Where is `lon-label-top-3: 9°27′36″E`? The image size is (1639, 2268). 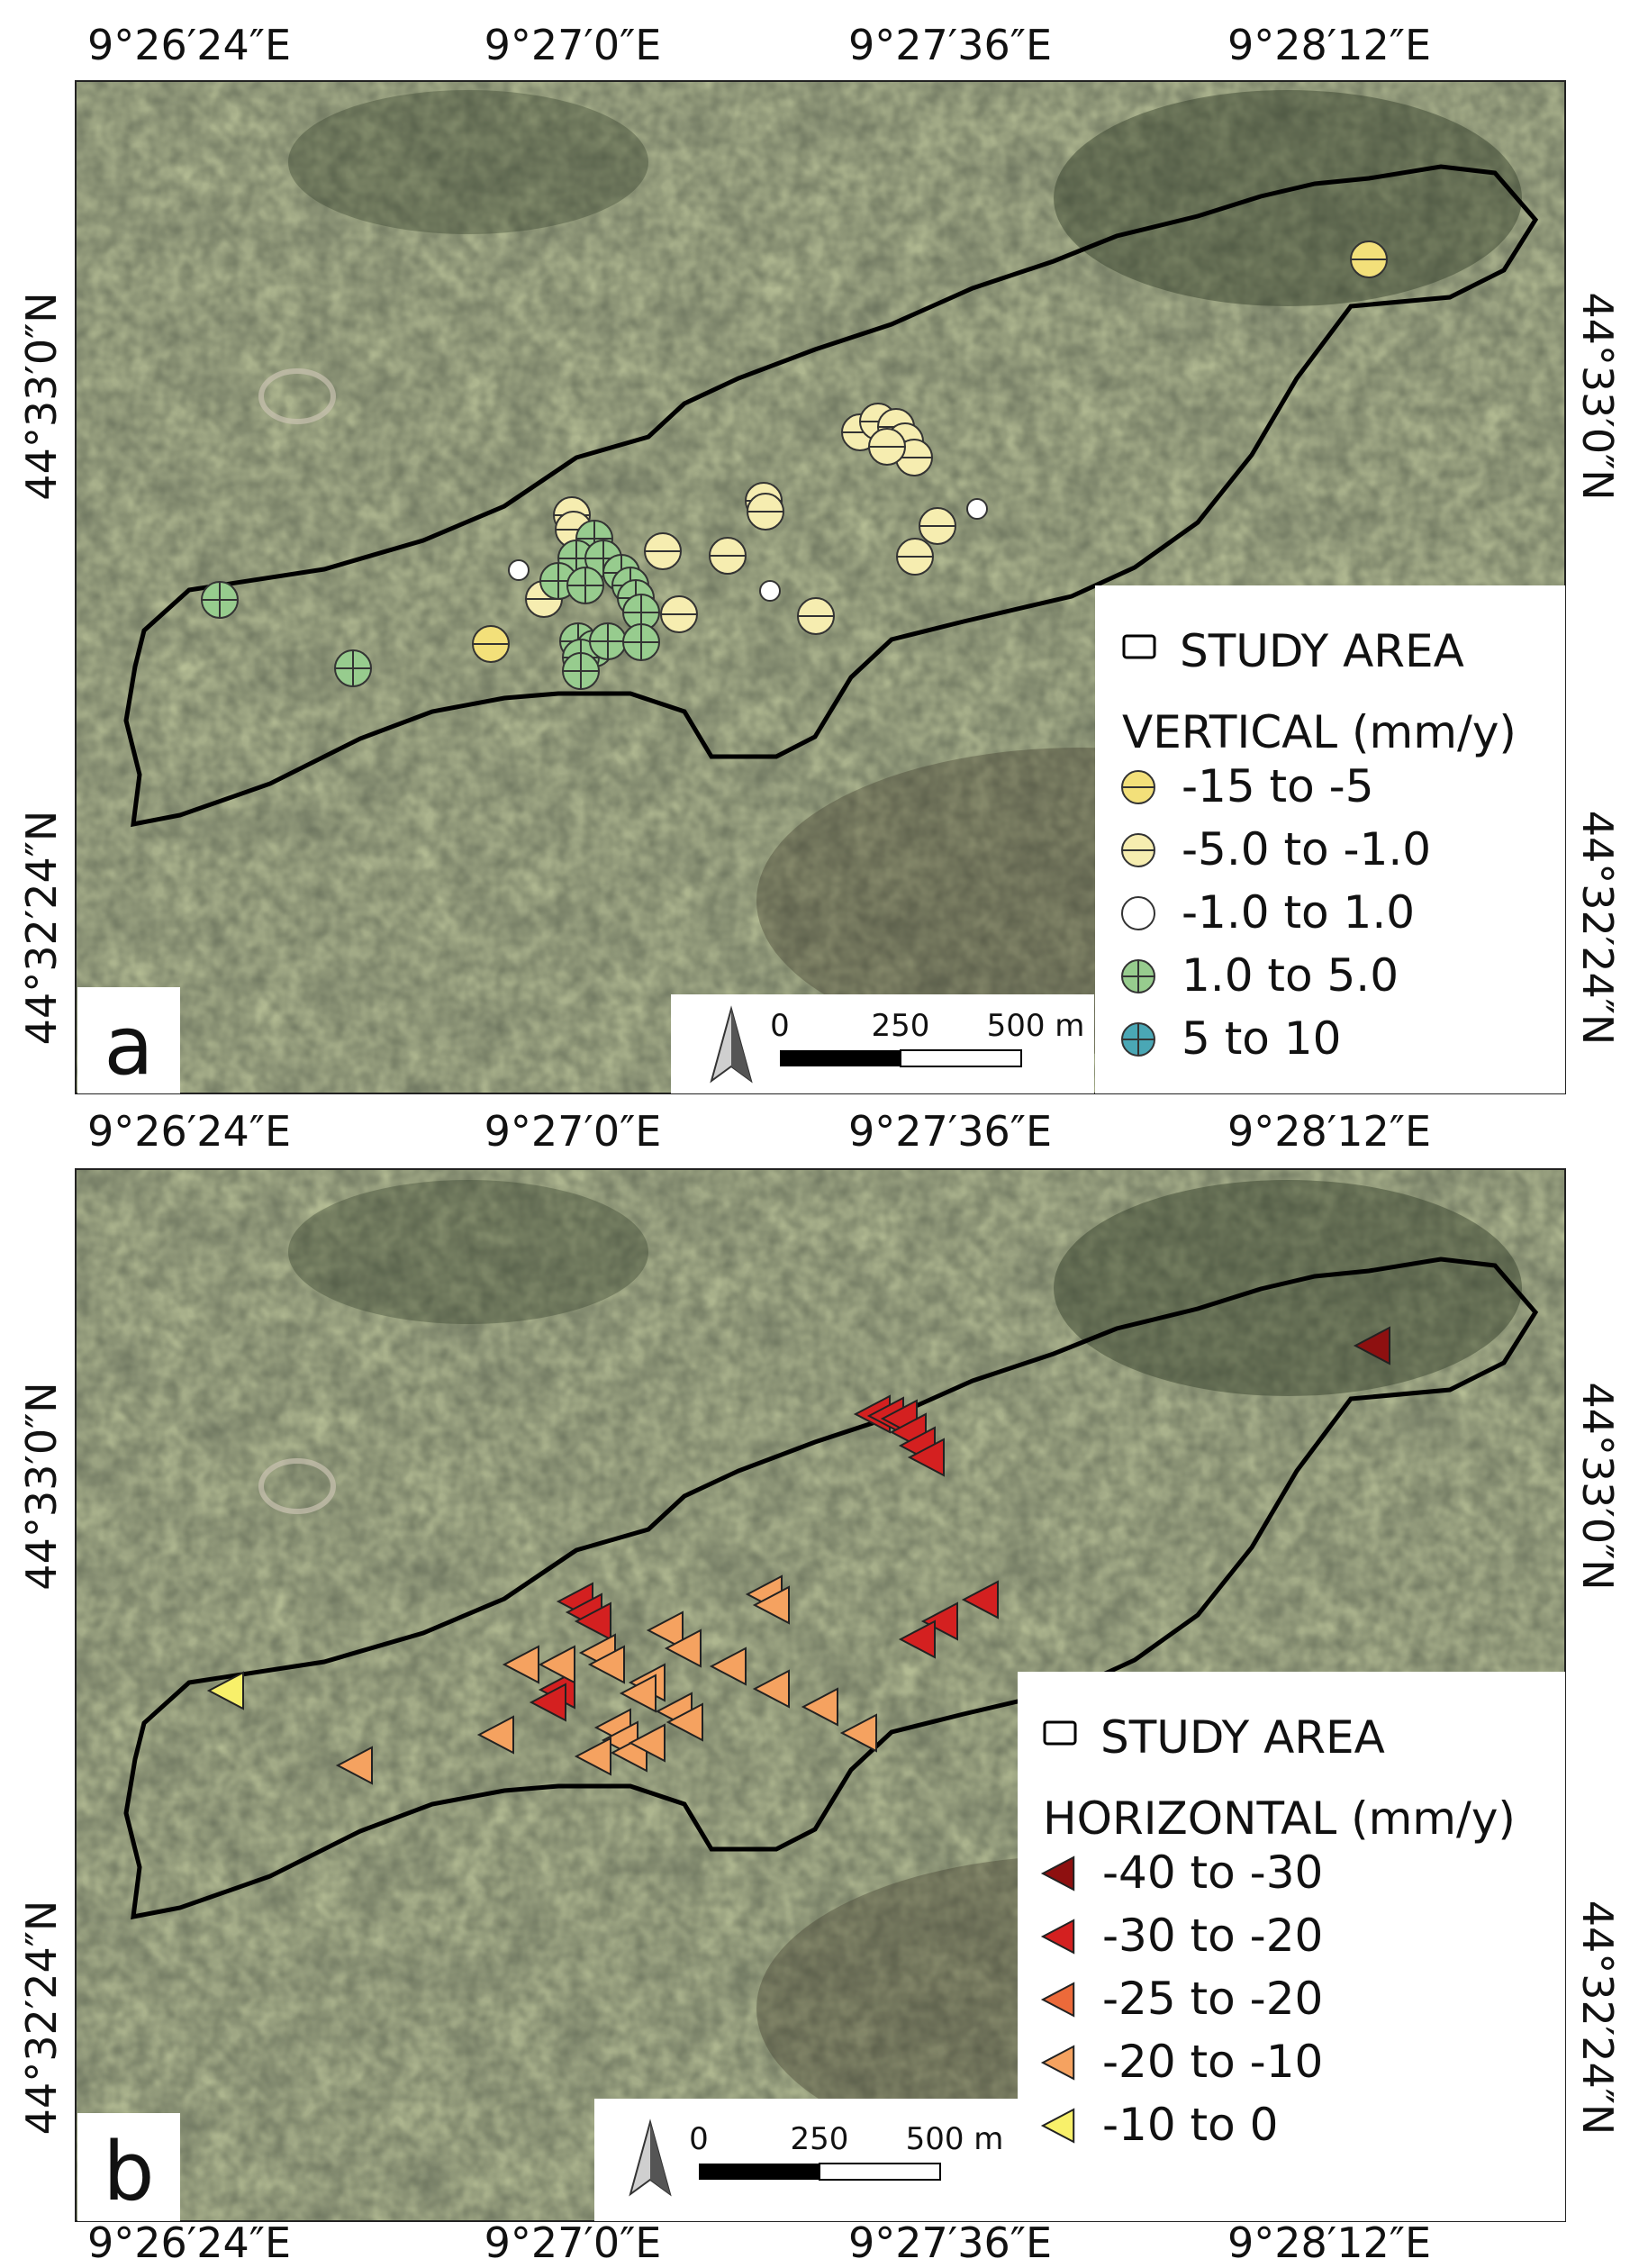 lon-label-top-3: 9°27′36″E is located at coordinates (950, 45).